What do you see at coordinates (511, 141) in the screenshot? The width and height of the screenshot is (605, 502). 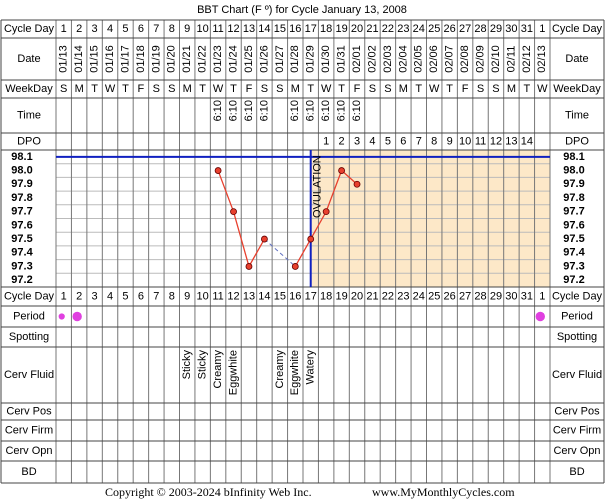 I see `dpo: 13` at bounding box center [511, 141].